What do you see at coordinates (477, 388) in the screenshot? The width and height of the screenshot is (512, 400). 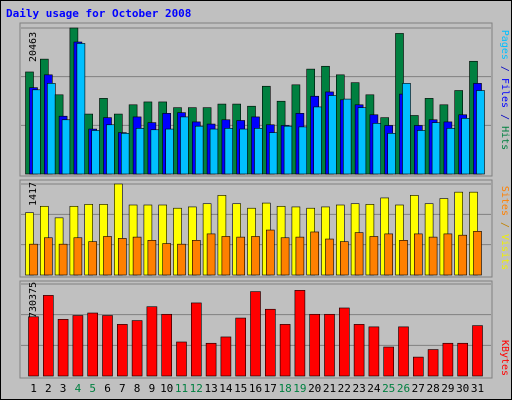 I see `x-tick-label: 31` at bounding box center [477, 388].